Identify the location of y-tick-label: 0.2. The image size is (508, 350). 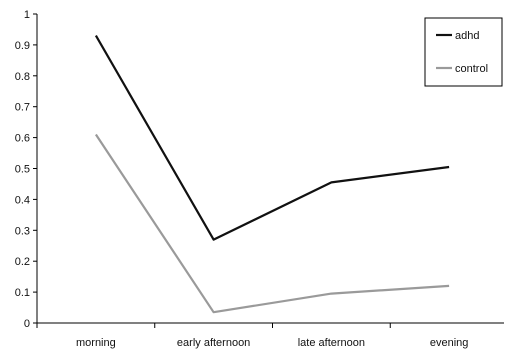
(22, 262).